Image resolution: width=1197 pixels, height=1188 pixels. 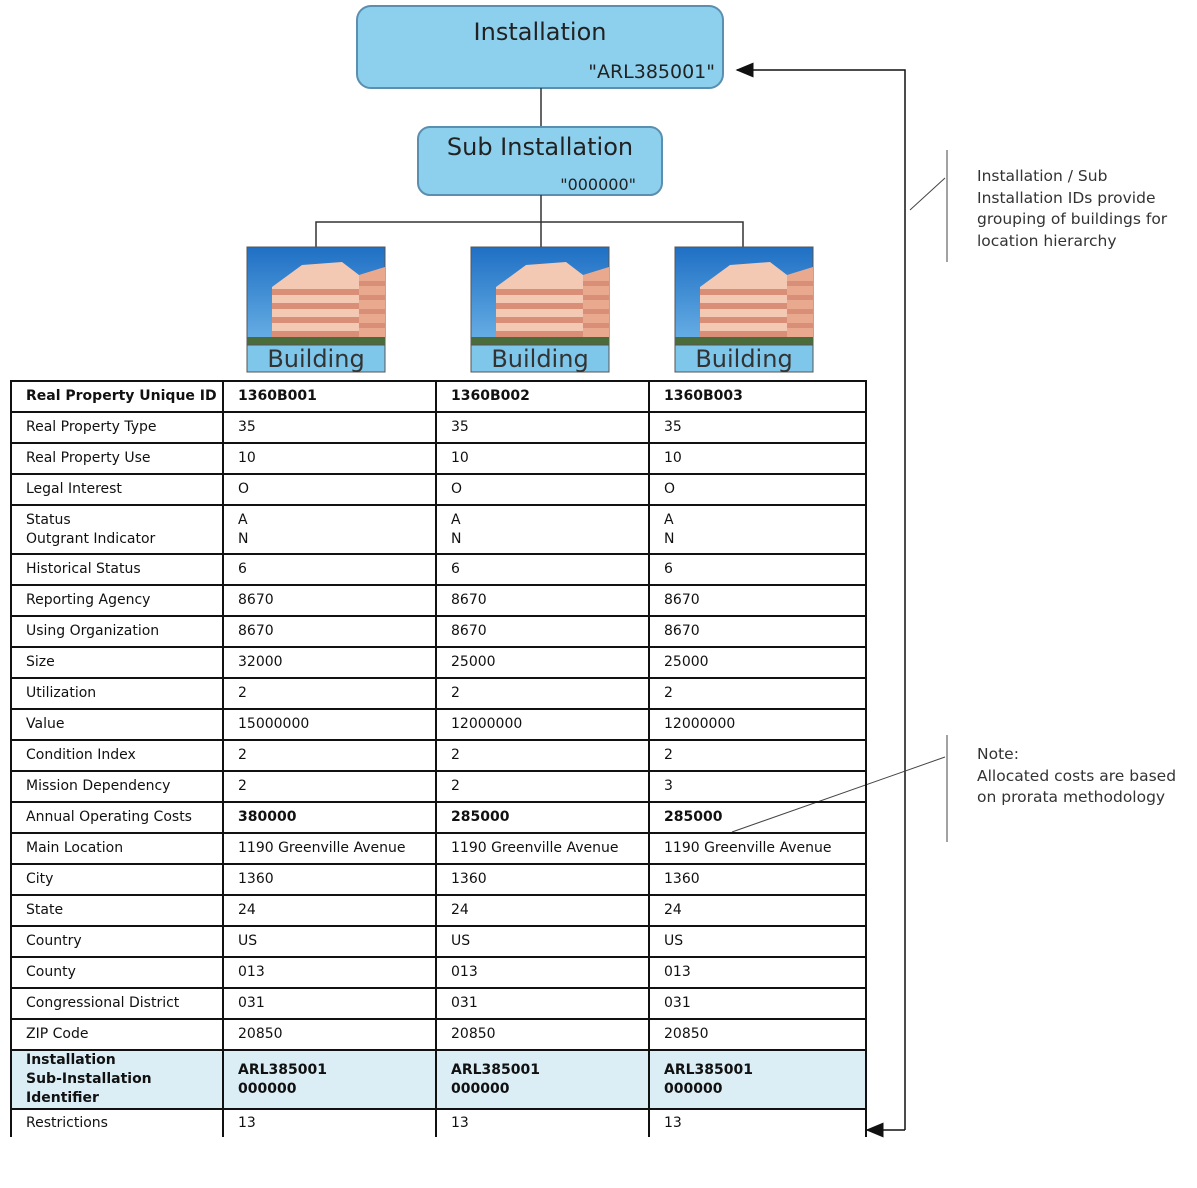 I want to click on table-row: Mission Dependency 2 2 3, so click(x=438, y=786).